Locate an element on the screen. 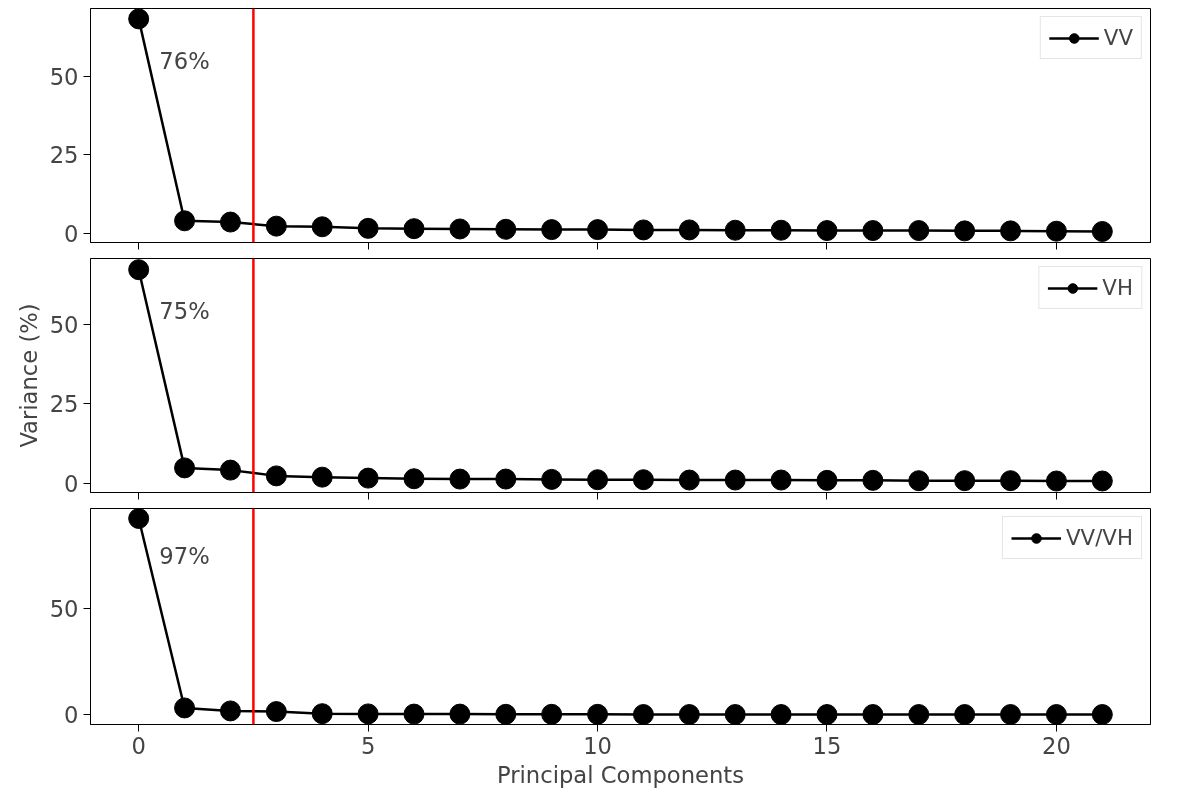 The width and height of the screenshot is (1182, 803). legend-label: VV/VH is located at coordinates (1099, 537).